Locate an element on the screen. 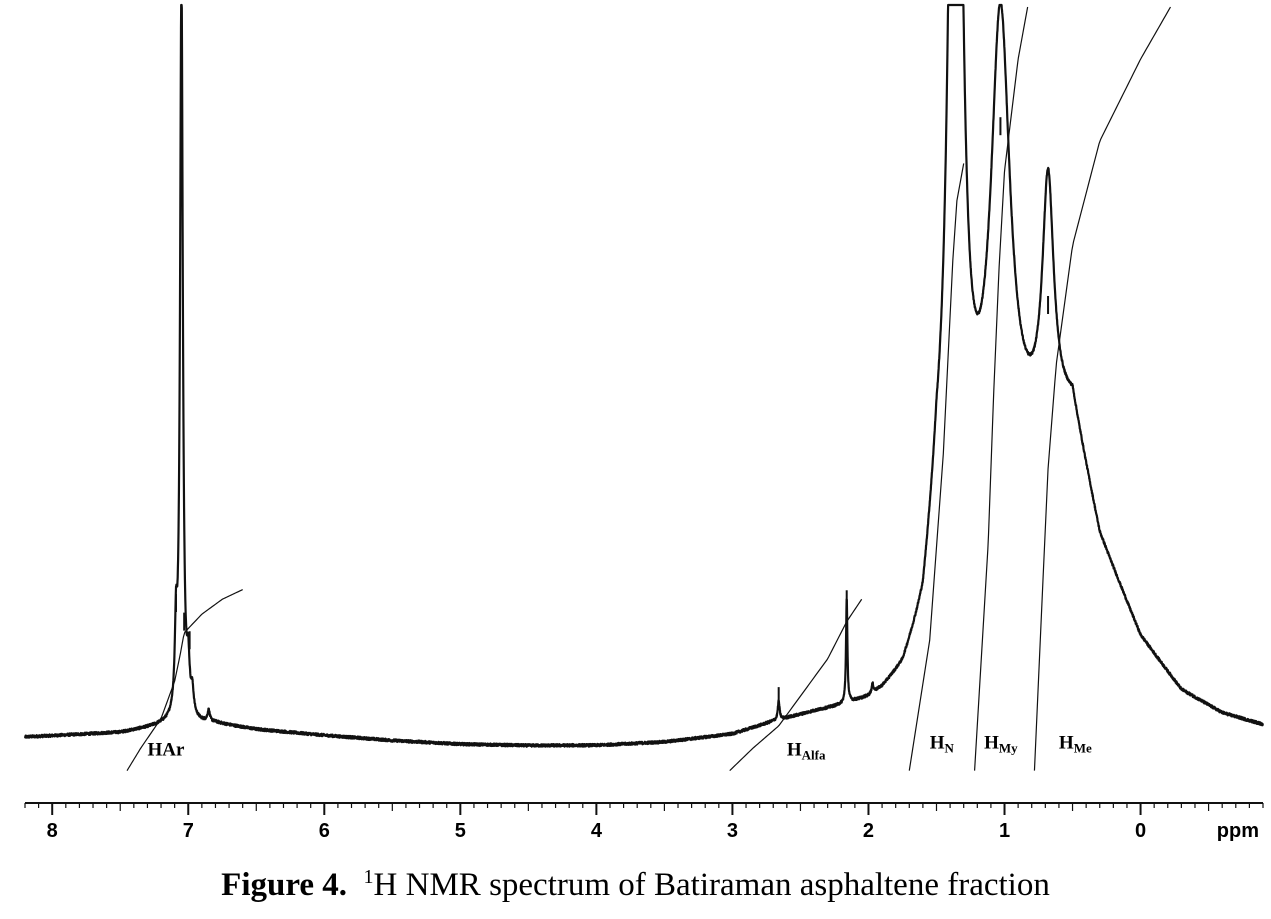  caption-label: Figure 4. is located at coordinates (284, 885).